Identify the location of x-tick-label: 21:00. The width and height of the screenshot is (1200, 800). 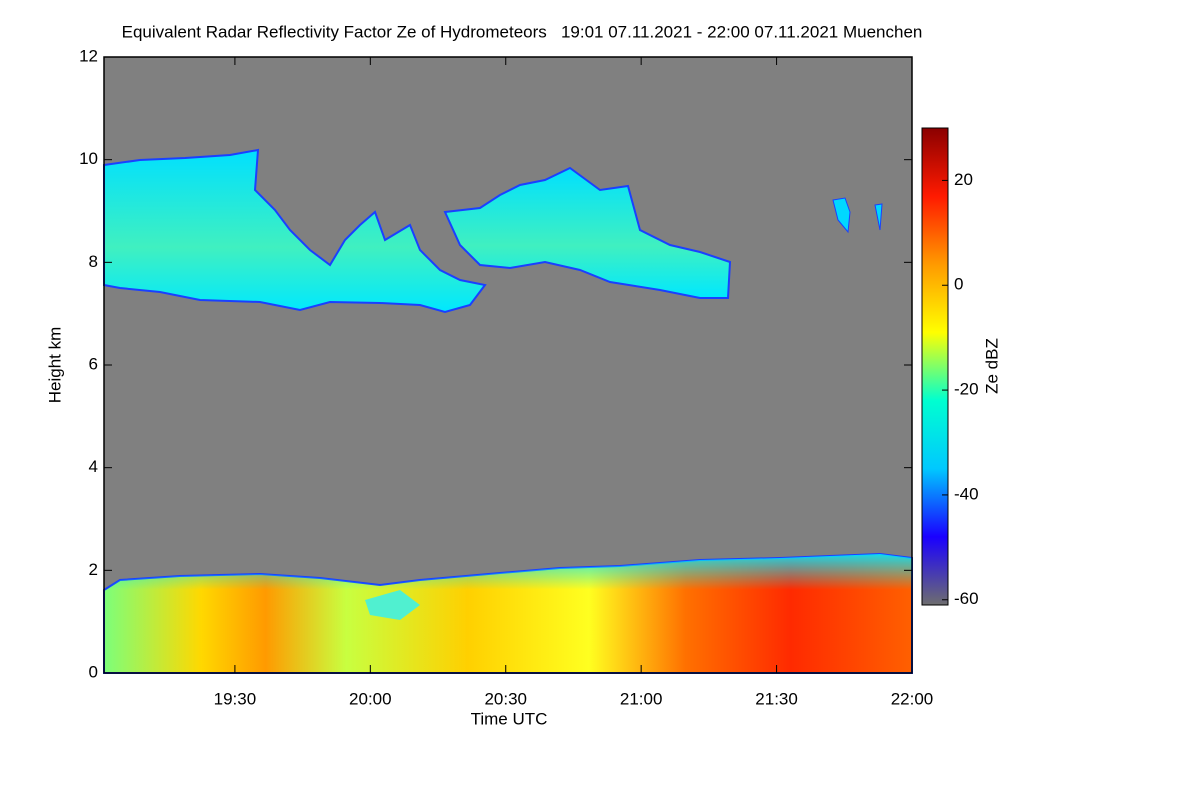
(641, 698).